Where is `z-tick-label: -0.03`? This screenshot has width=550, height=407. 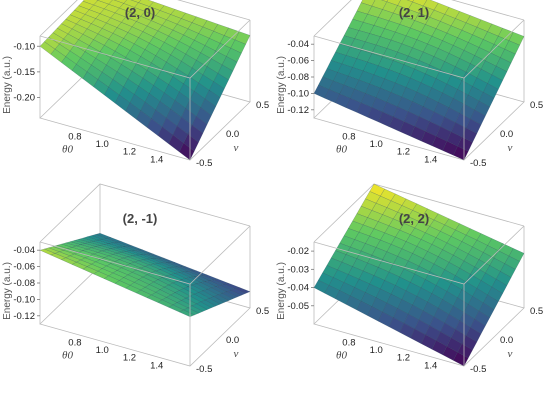
z-tick-label: -0.03 is located at coordinates (298, 269).